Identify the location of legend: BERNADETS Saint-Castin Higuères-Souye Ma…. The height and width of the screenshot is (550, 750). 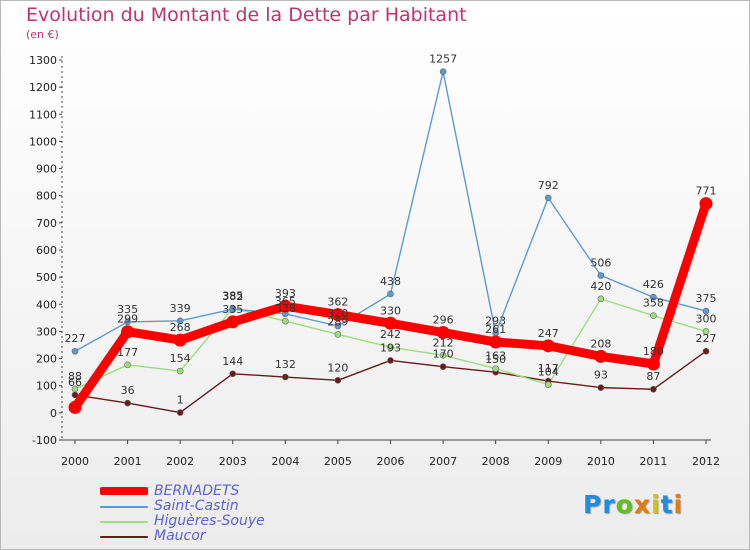
(260, 513).